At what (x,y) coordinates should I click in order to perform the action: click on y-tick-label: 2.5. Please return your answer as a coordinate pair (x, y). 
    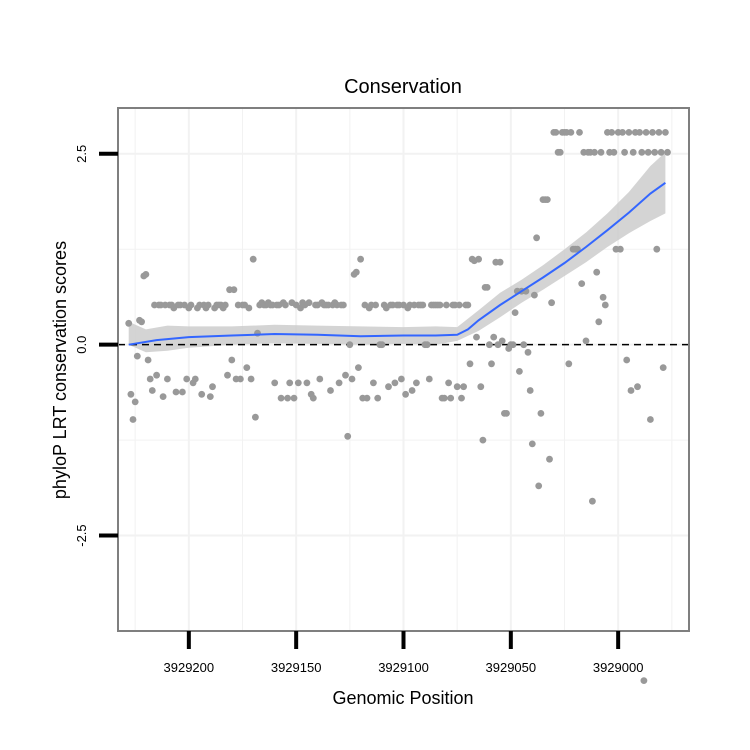
    Looking at the image, I should click on (81, 154).